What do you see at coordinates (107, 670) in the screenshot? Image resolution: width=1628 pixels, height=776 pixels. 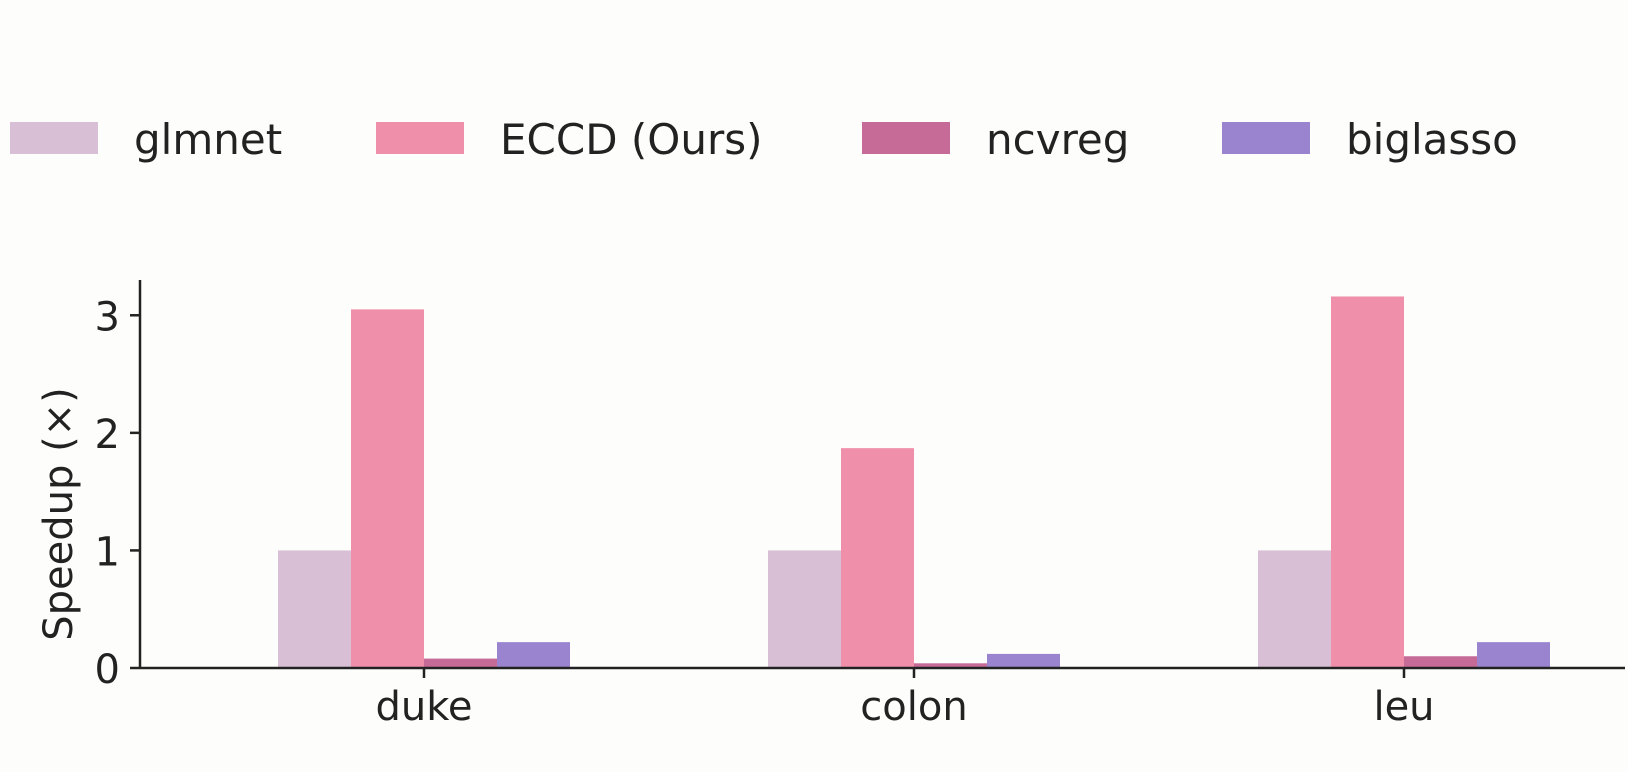 I see `y-tick-label: 0` at bounding box center [107, 670].